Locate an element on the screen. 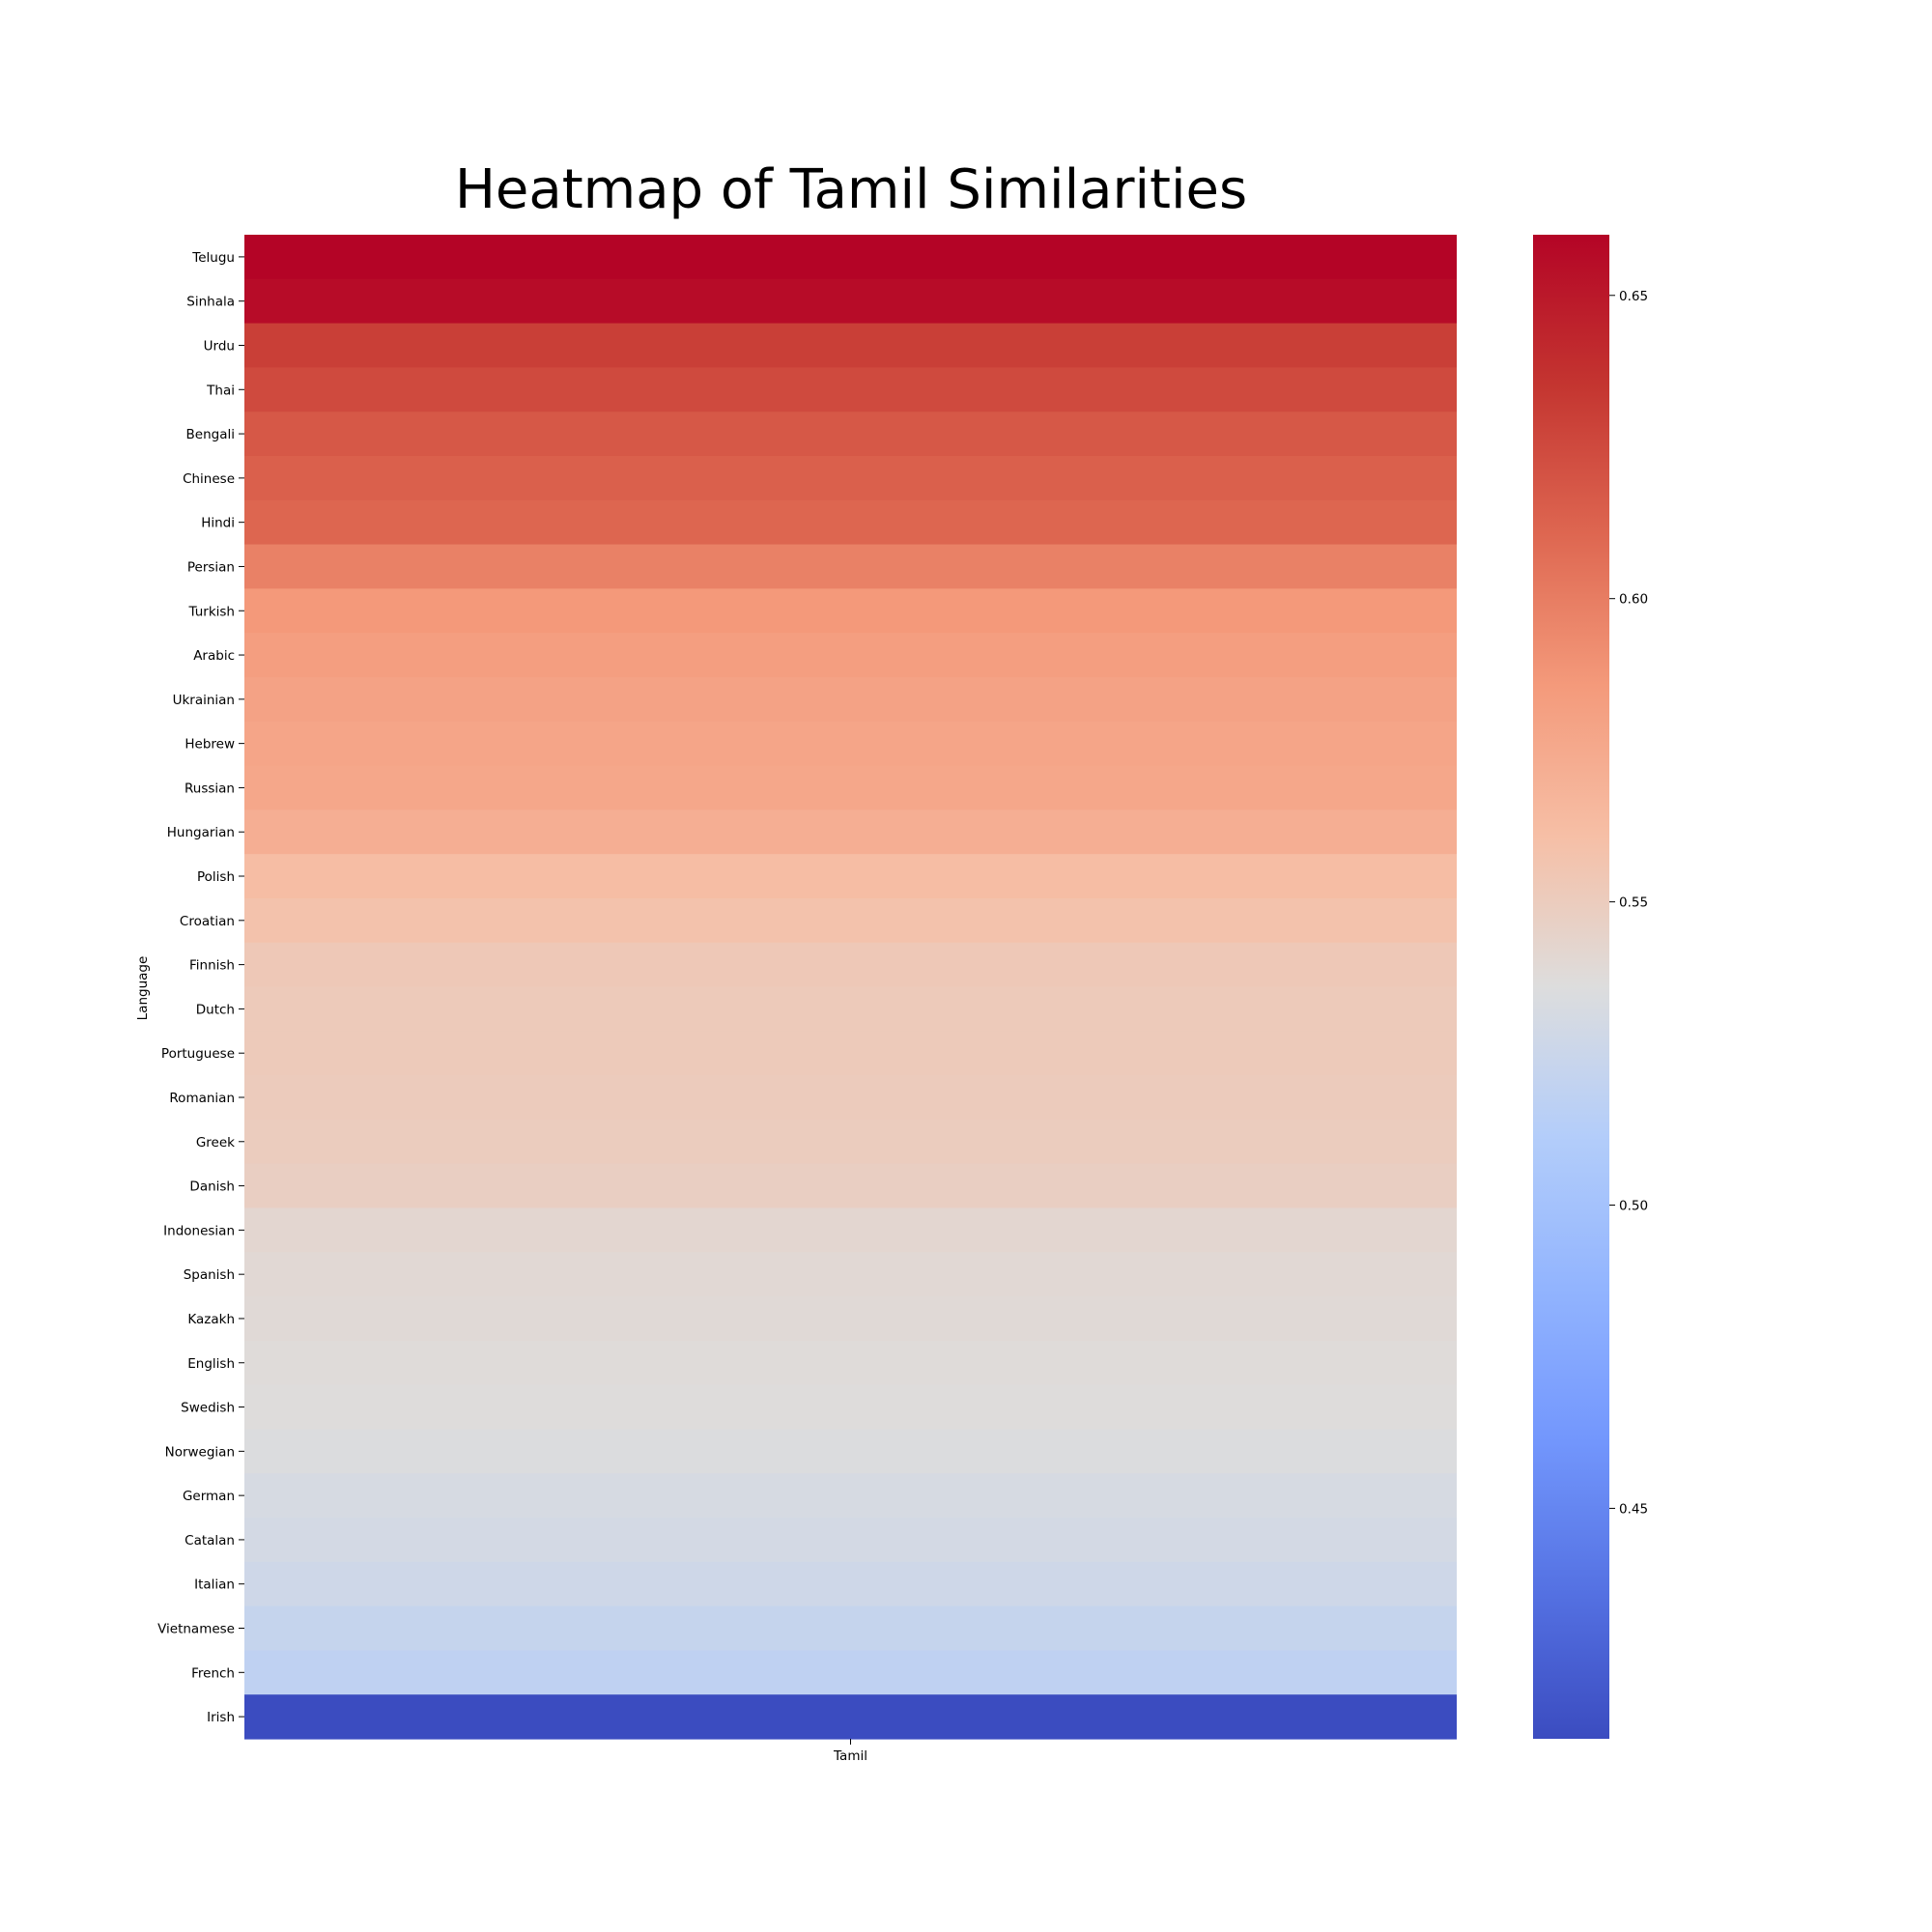 This screenshot has height=1932, width=1932. y-tick-label: Ukrainian is located at coordinates (204, 700).